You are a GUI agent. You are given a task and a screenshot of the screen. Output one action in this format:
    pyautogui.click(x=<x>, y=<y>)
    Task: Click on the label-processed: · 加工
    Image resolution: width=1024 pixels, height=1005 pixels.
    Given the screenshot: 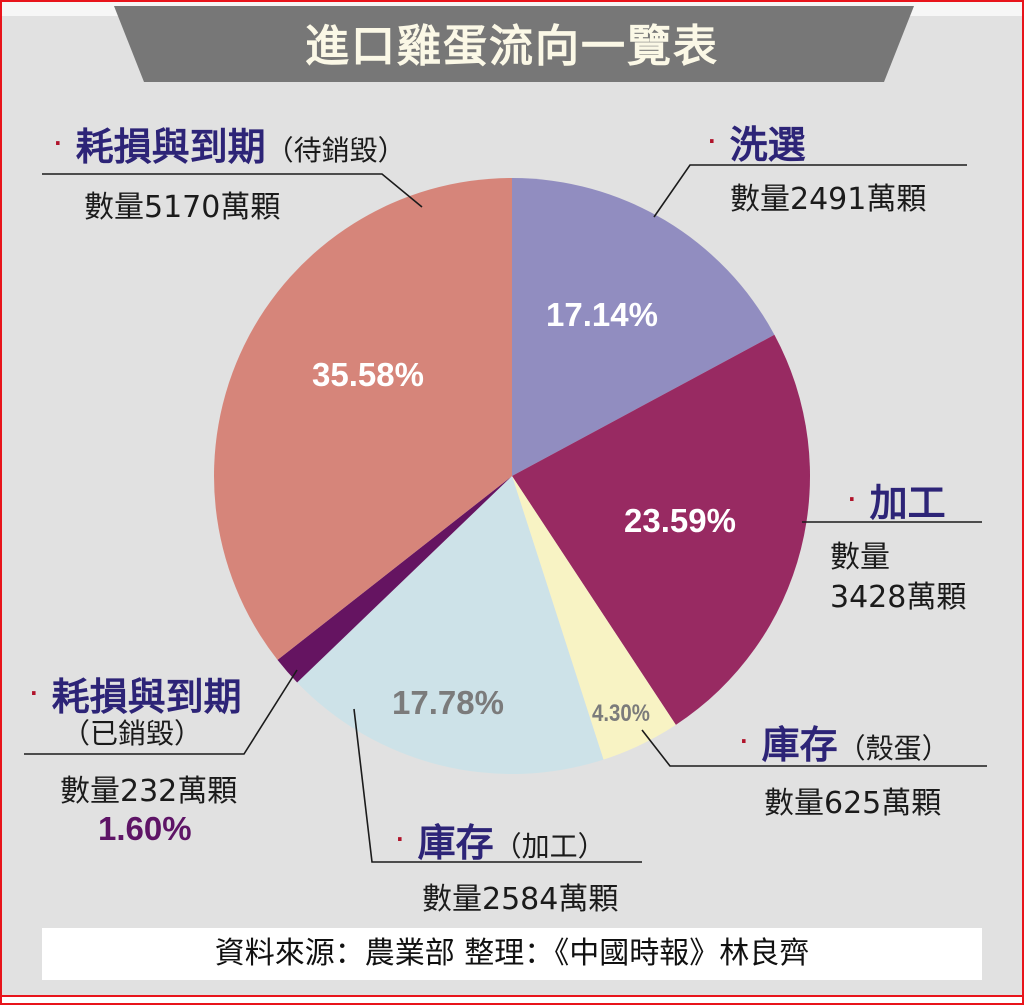 What is the action you would take?
    pyautogui.click(x=897, y=499)
    